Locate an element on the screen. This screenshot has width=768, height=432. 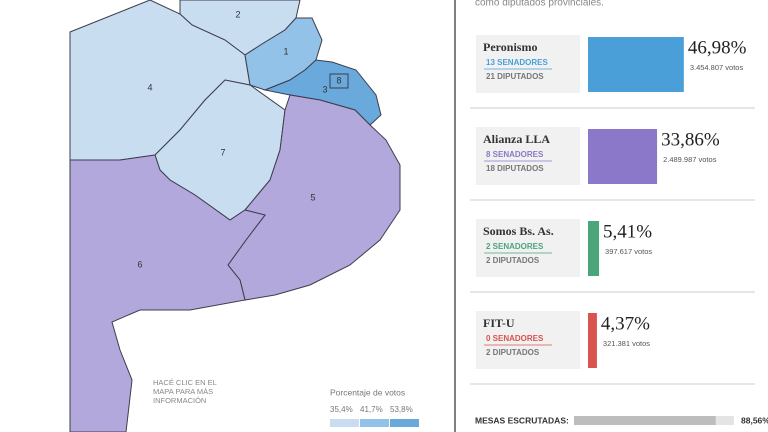
section-label: 2 is located at coordinates (237, 14).